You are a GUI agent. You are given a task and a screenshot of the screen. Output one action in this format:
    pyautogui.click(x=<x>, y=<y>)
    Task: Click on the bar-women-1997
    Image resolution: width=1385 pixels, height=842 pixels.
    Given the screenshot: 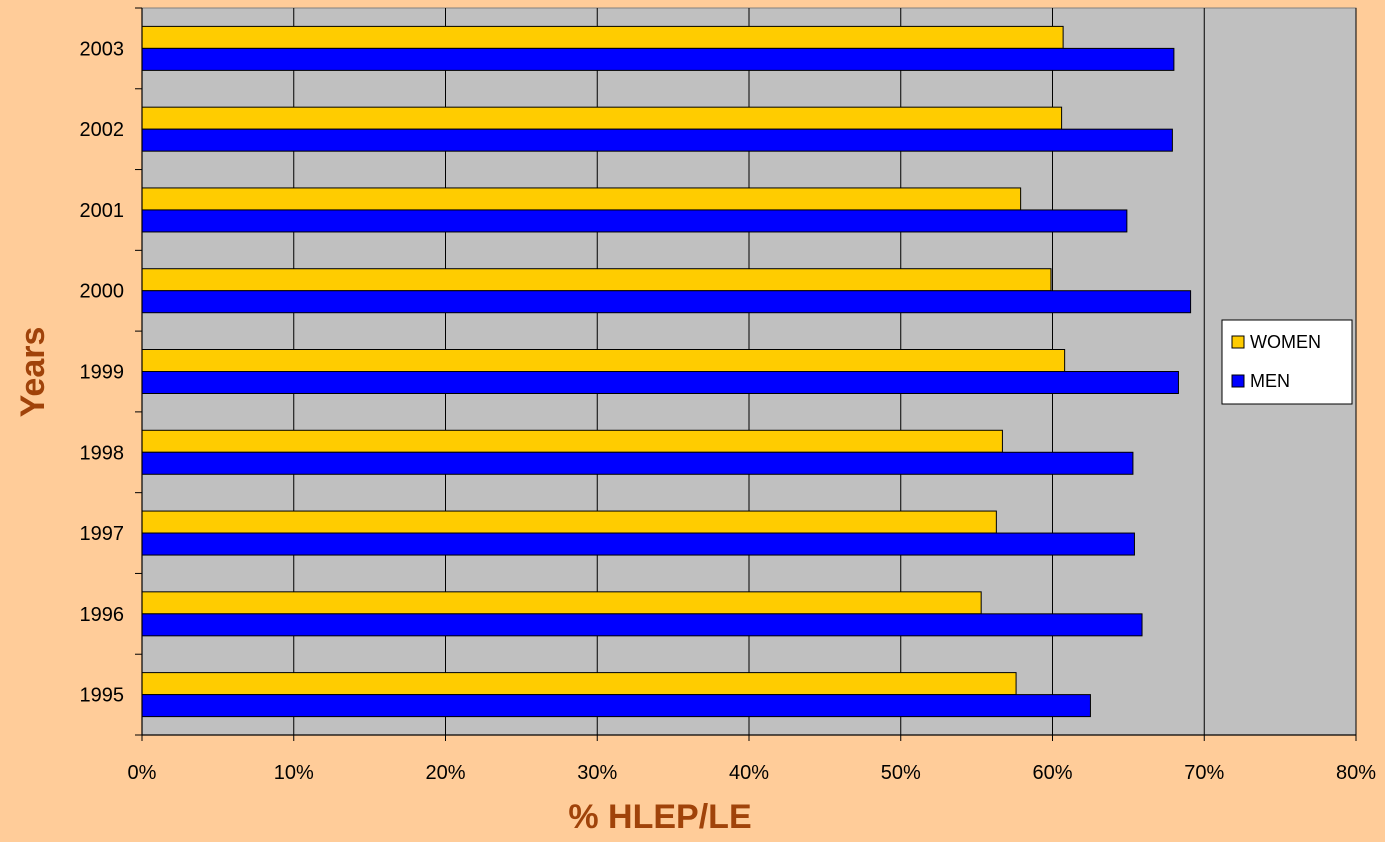 What is the action you would take?
    pyautogui.click(x=569, y=522)
    